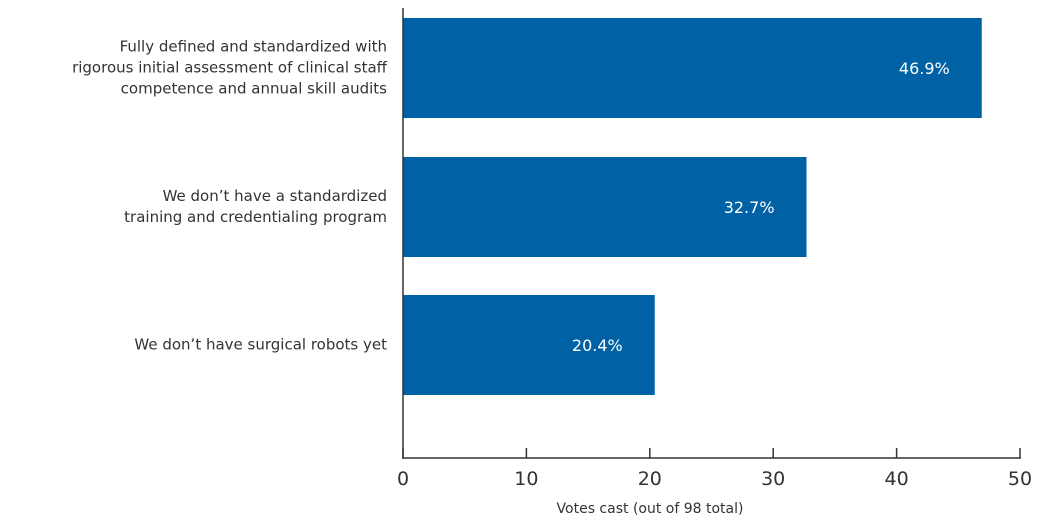  I want to click on bar-value-label-1: 46.9%, so click(924, 68).